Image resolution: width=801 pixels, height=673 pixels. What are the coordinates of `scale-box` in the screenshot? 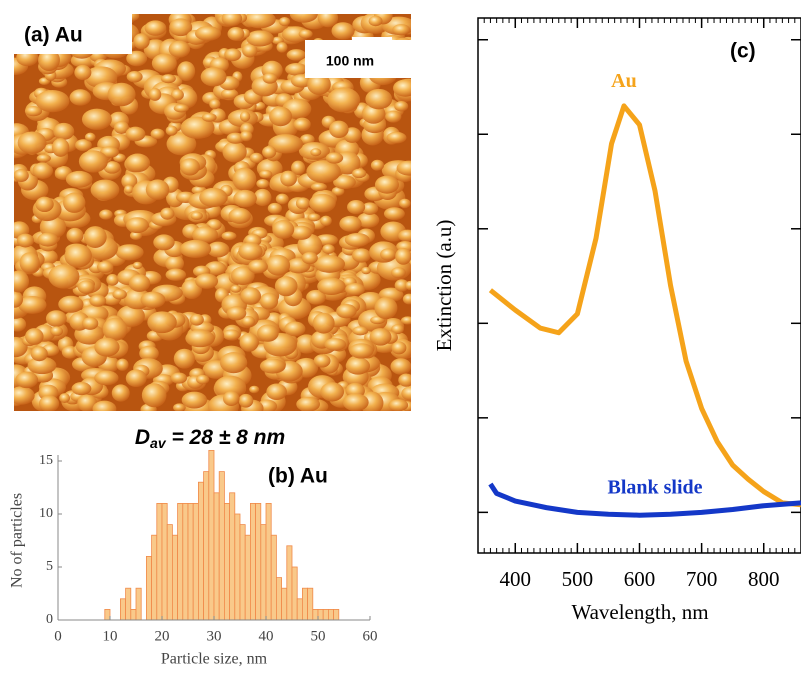 It's located at (358, 59).